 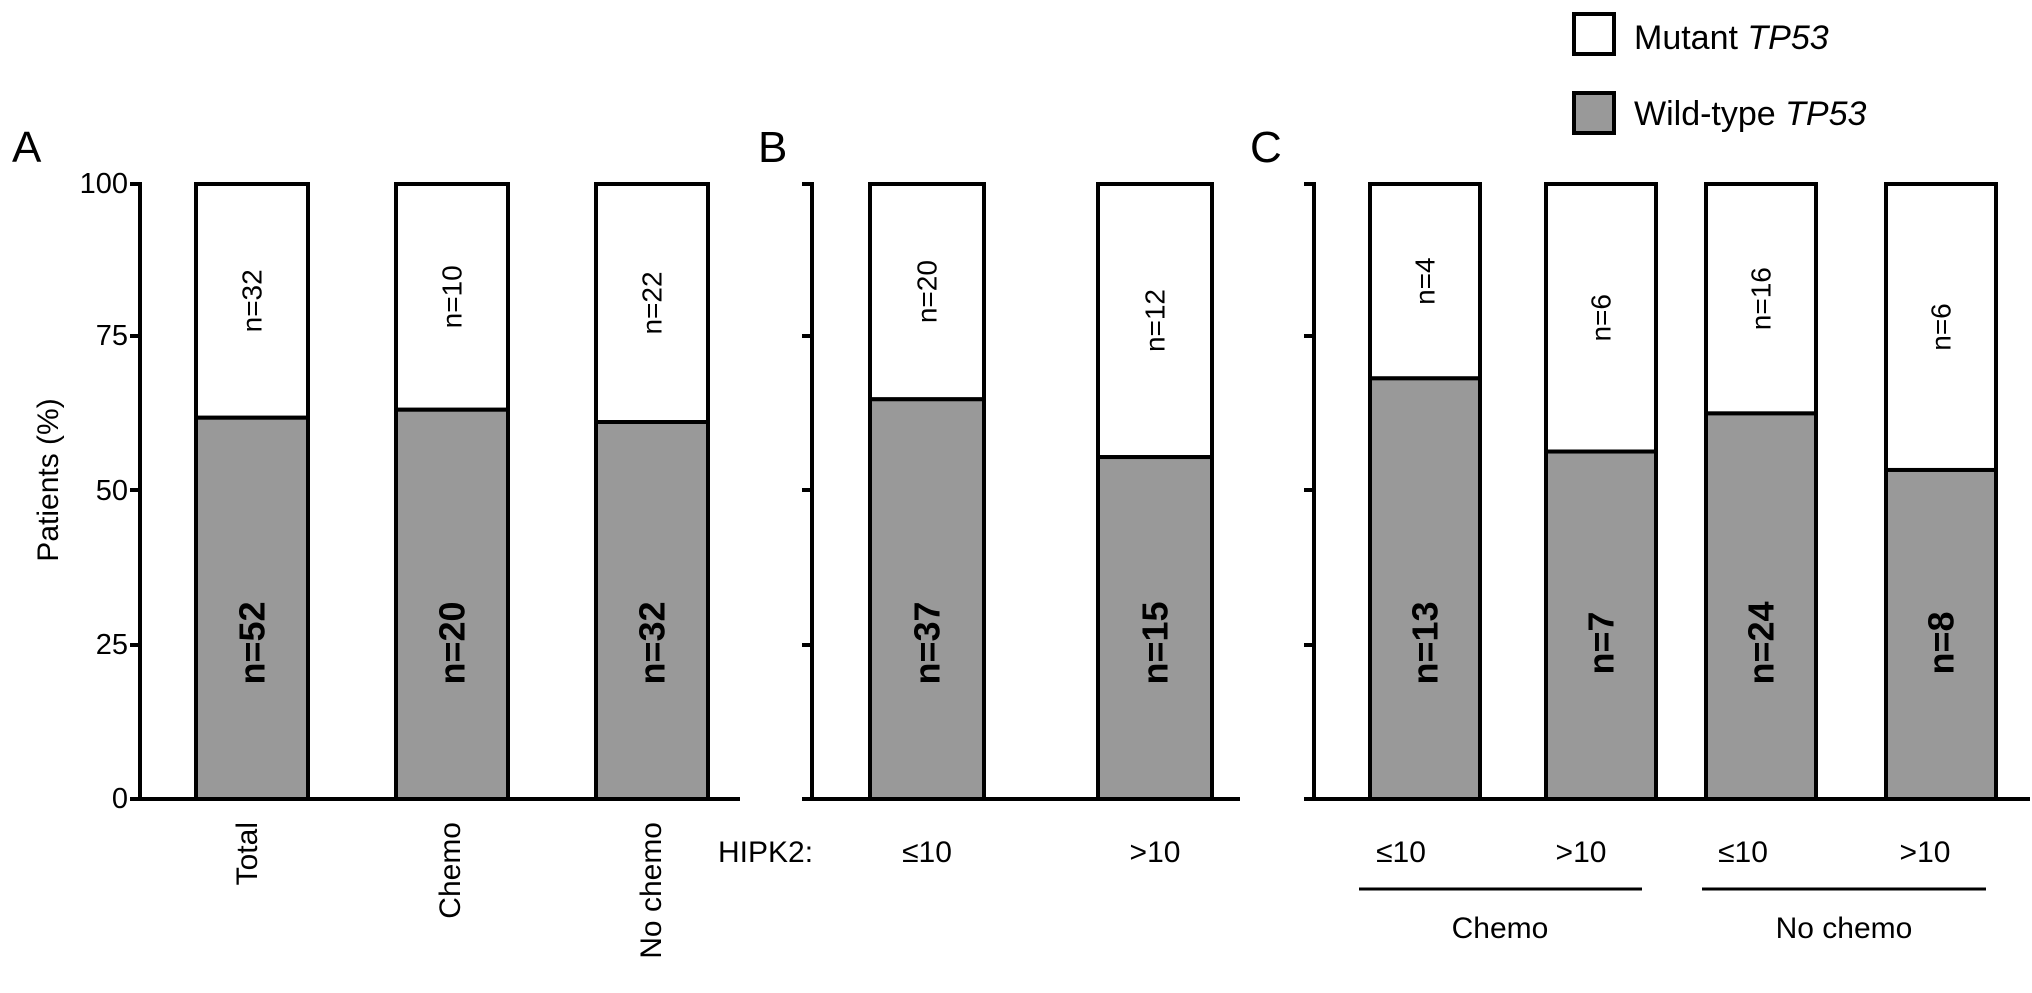 I want to click on group-label-no-chemo: No chemo, so click(x=1844, y=928).